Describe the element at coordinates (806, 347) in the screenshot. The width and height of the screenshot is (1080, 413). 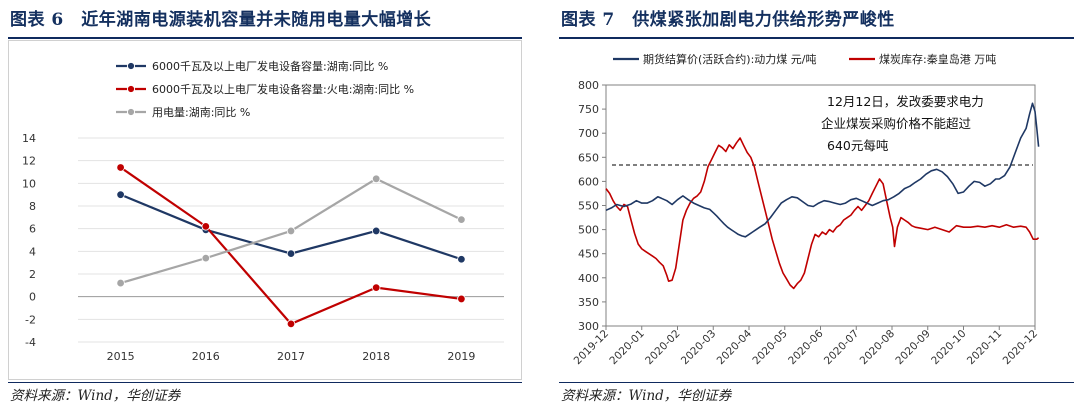
I see `right-x-tick-label: 2020-06` at that location.